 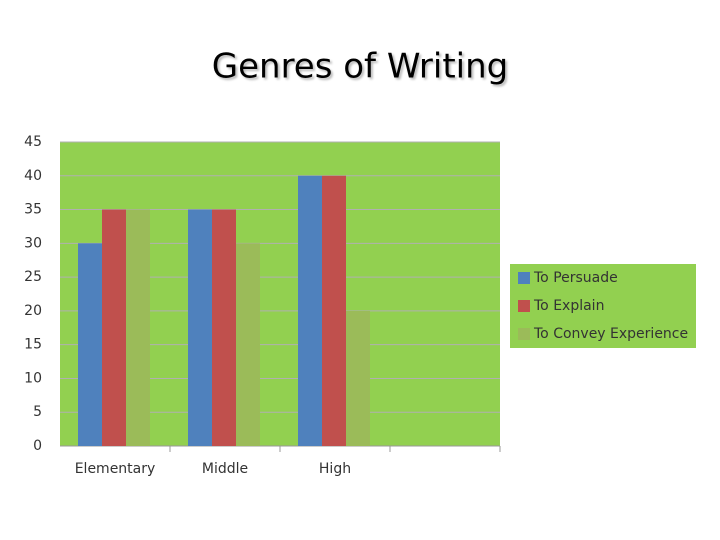 What do you see at coordinates (575, 278) in the screenshot?
I see `legend-label: To Persuade` at bounding box center [575, 278].